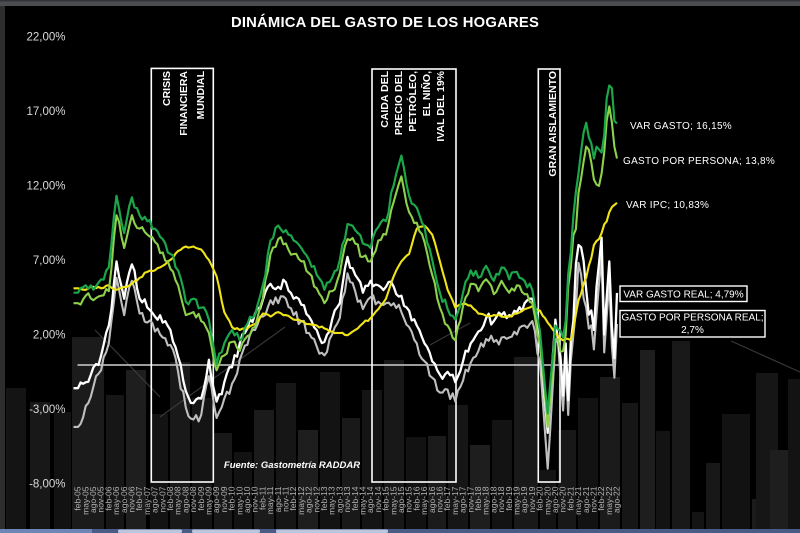  What do you see at coordinates (594, 499) in the screenshot?
I see `svg-text: nov-21` at bounding box center [594, 499].